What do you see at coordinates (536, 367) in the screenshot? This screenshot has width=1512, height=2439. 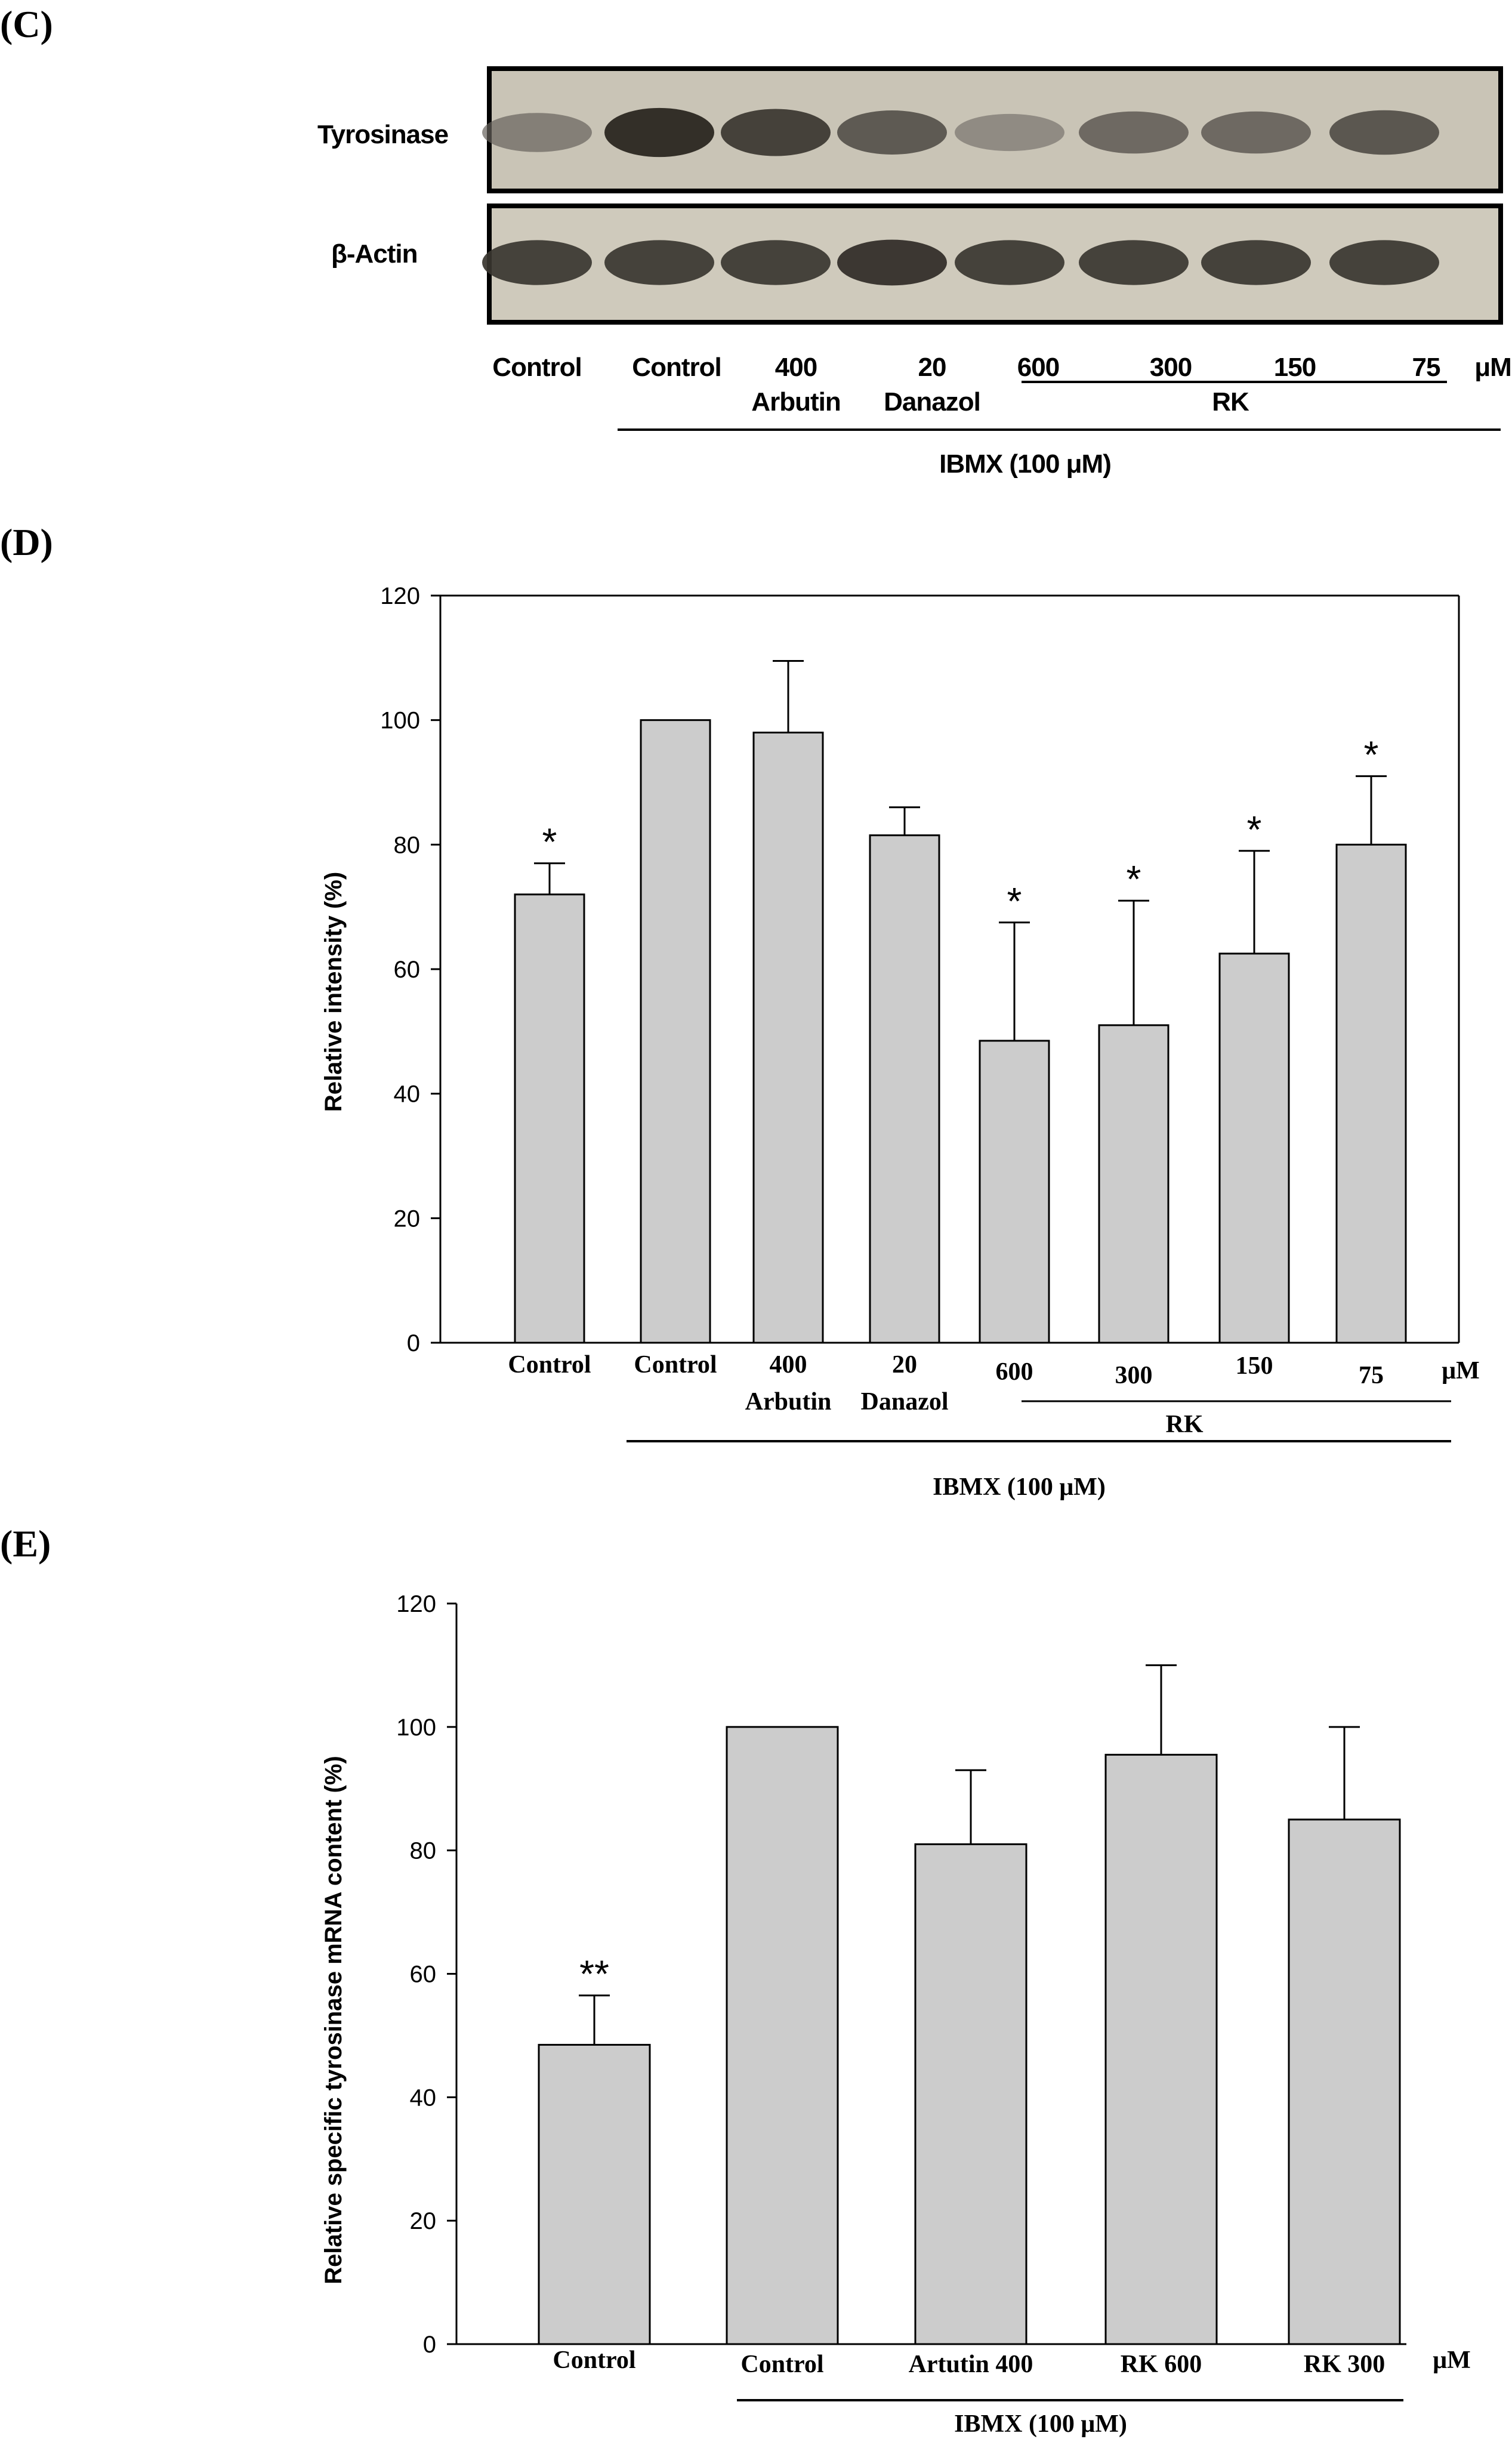 I see `blot-lane-1-label: Control` at bounding box center [536, 367].